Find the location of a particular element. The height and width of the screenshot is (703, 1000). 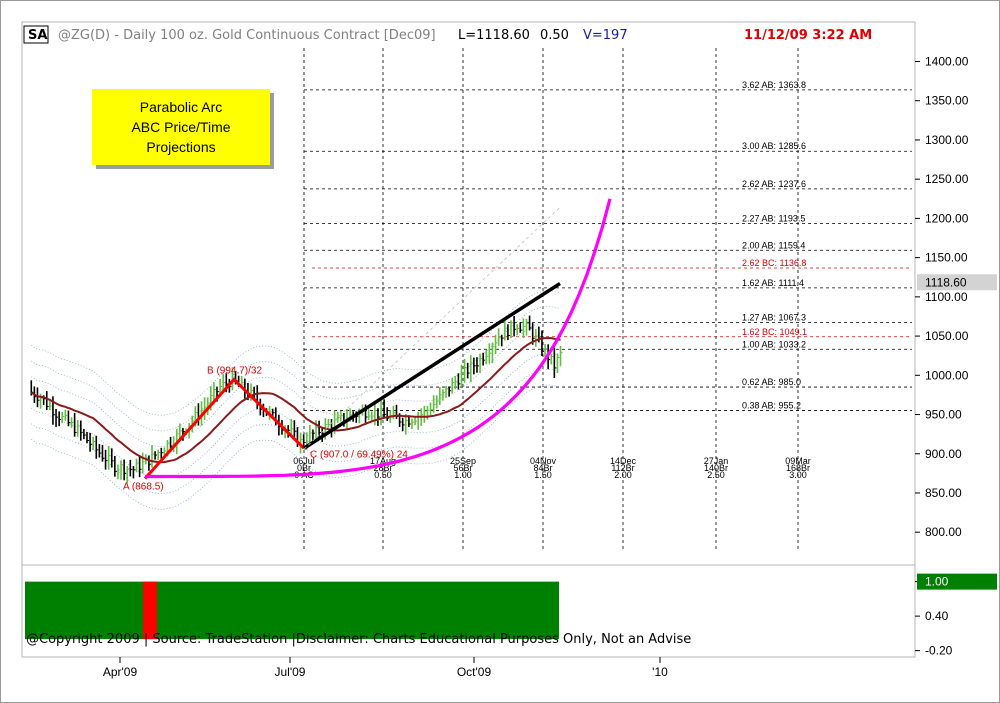

callout-box: Parabolic Arc ABC Price/Time Projections is located at coordinates (181, 127).